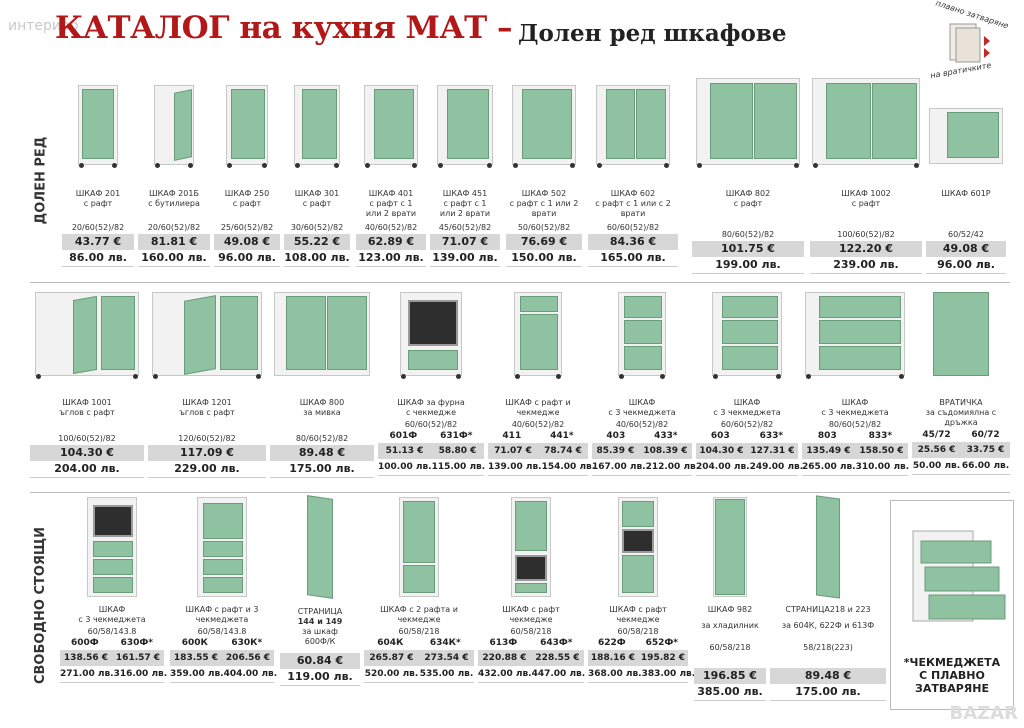  I want to click on price-eur: 138.56 €, so click(86, 658).